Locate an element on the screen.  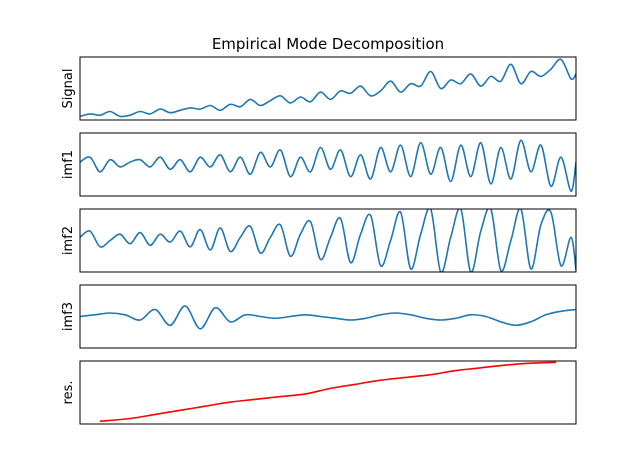
chart-title: Empirical Mode Decomposition is located at coordinates (328, 44).